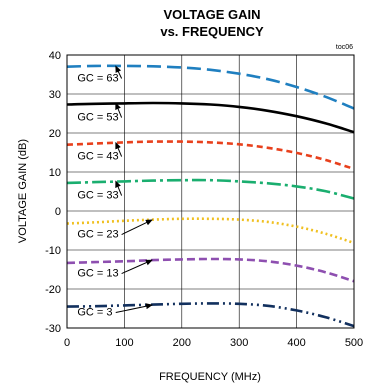 The width and height of the screenshot is (369, 387). What do you see at coordinates (67, 343) in the screenshot?
I see `x-tick-label: 0` at bounding box center [67, 343].